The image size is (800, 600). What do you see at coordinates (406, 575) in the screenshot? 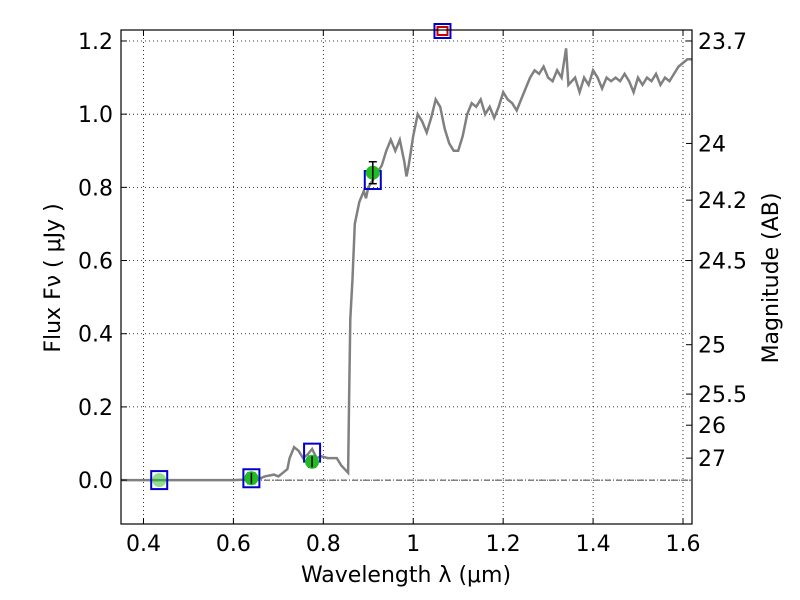
I see `x-axis-title: Wavelength λ (μm)` at bounding box center [406, 575].